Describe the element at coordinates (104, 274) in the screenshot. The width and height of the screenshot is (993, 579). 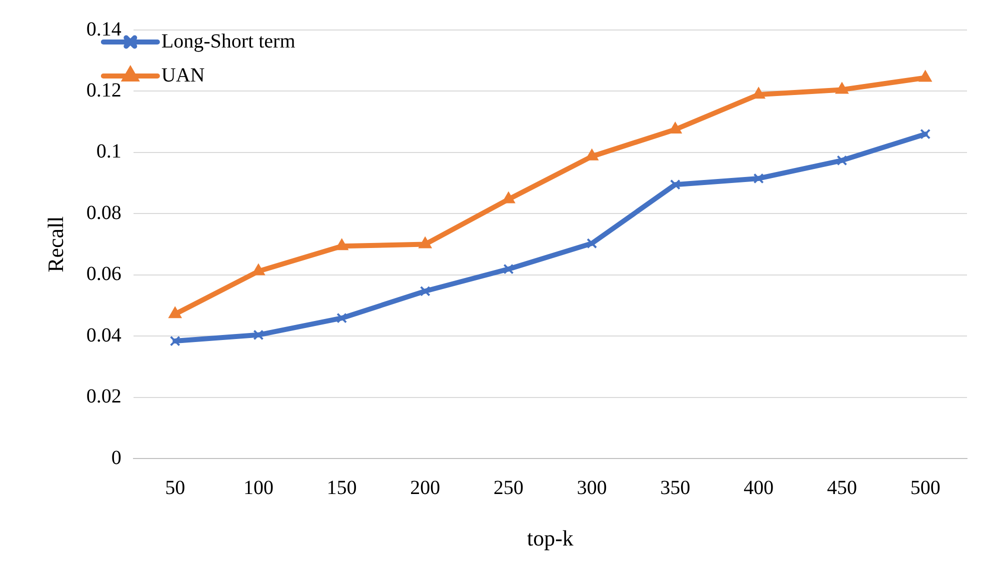
I see `y-tick-label: 0.06` at that location.